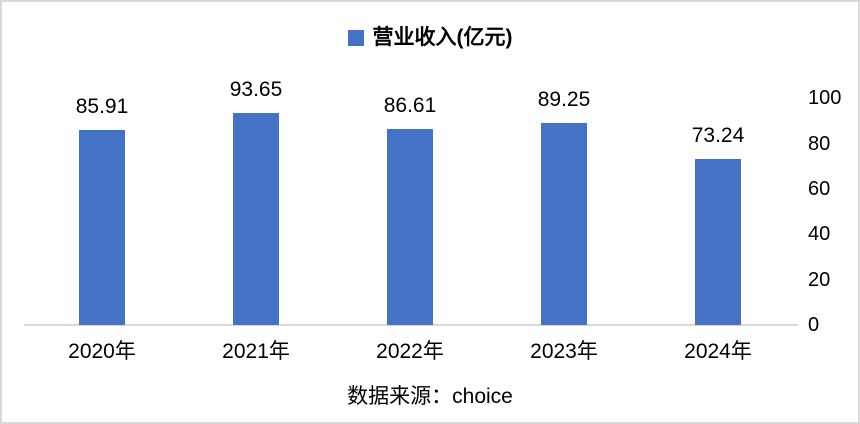  I want to click on bar-2020年, so click(102, 227).